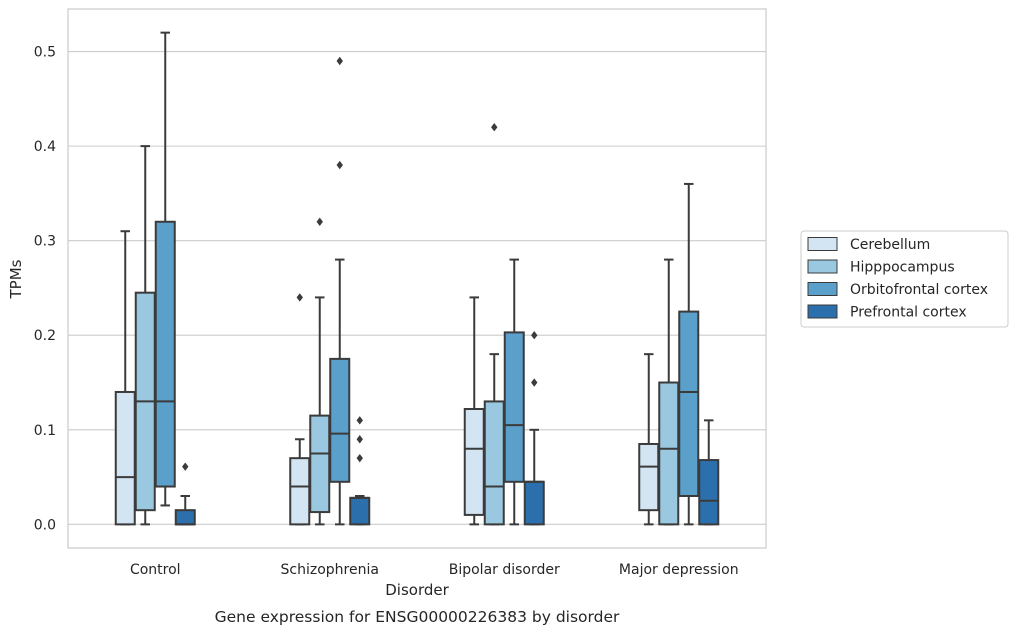 This screenshot has width=1018, height=634. What do you see at coordinates (45, 242) in the screenshot?
I see `y-tick-label: 0.3` at bounding box center [45, 242].